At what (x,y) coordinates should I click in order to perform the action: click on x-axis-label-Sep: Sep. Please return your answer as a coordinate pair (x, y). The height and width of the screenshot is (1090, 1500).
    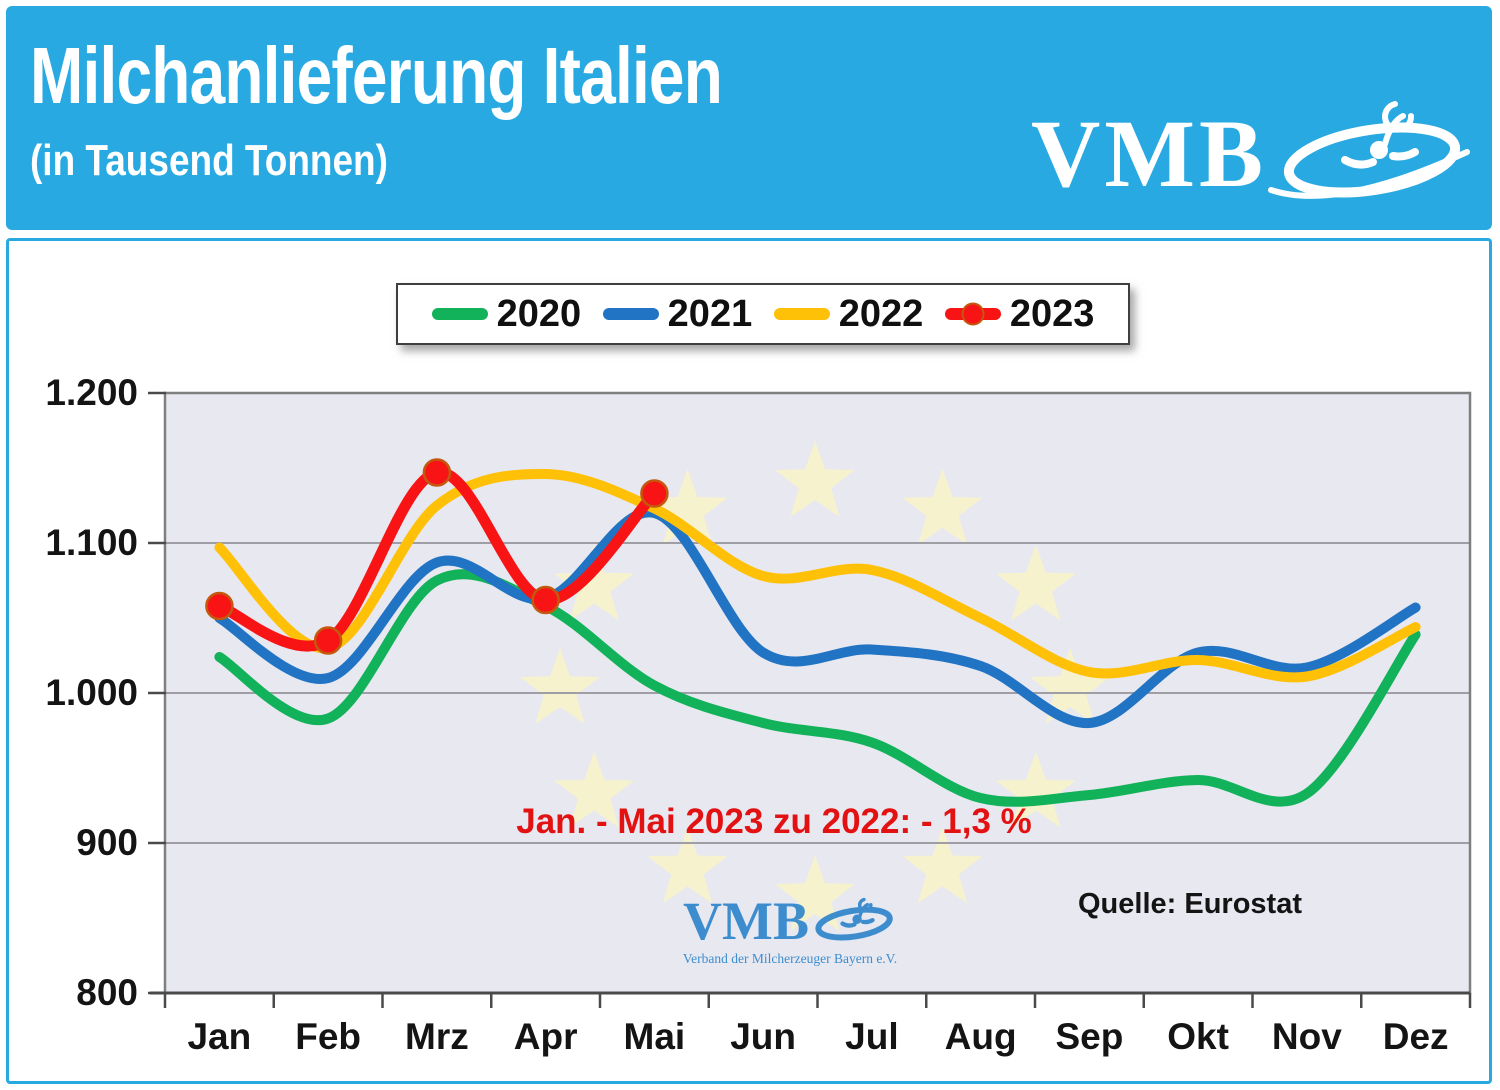
    Looking at the image, I should click on (1089, 1036).